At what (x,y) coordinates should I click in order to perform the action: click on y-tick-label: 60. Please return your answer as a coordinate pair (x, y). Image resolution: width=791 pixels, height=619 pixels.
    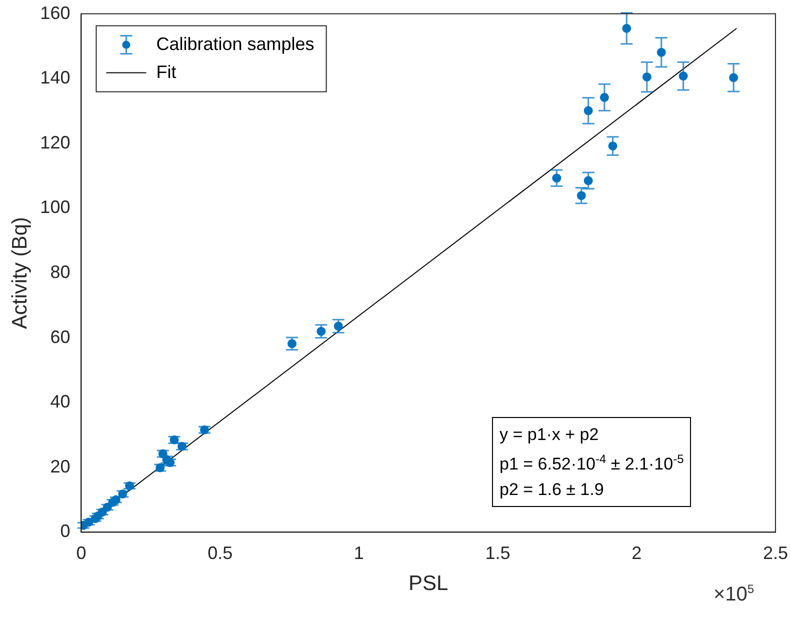
    Looking at the image, I should click on (60, 336).